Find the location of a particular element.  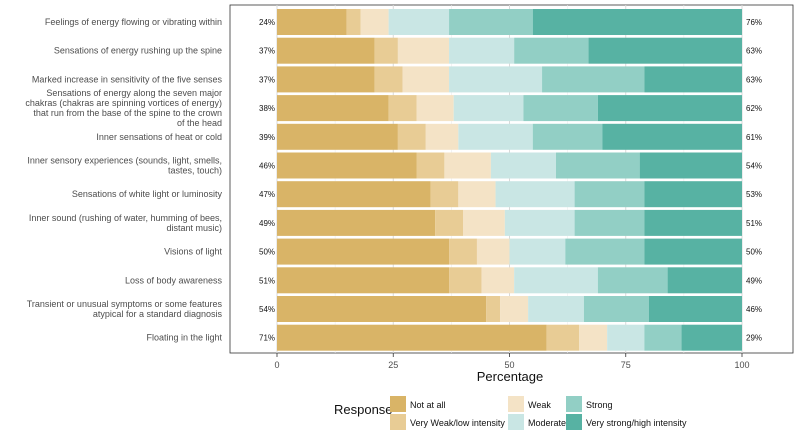

category-label: of the head is located at coordinates (199, 123).